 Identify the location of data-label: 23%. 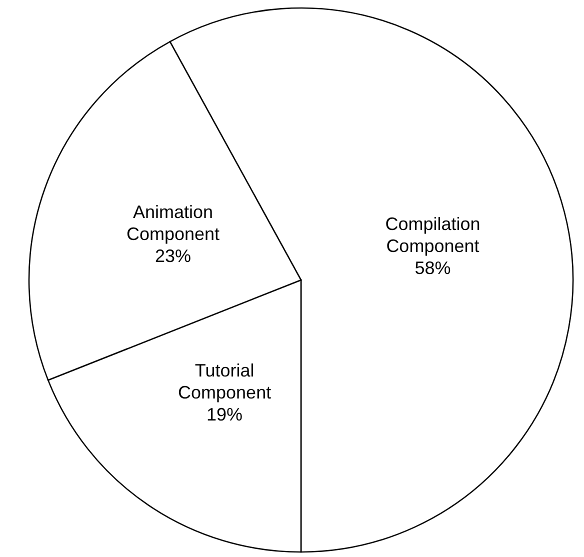
(173, 256).